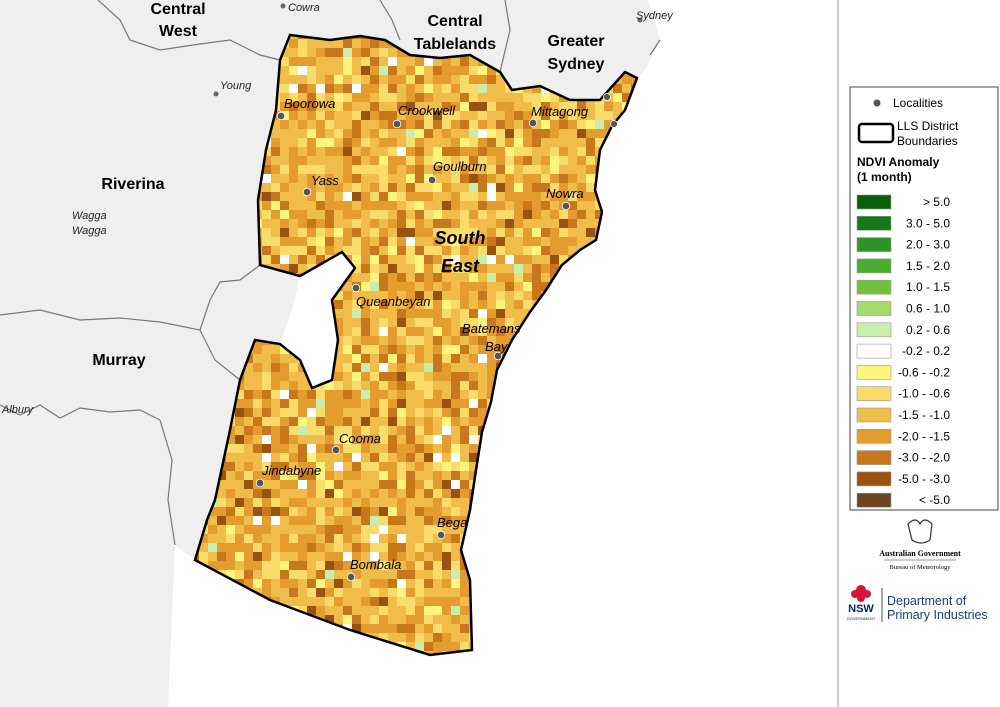 The height and width of the screenshot is (707, 1000). Describe the element at coordinates (920, 567) in the screenshot. I see `logo-text: Bureau of Meteorology` at that location.